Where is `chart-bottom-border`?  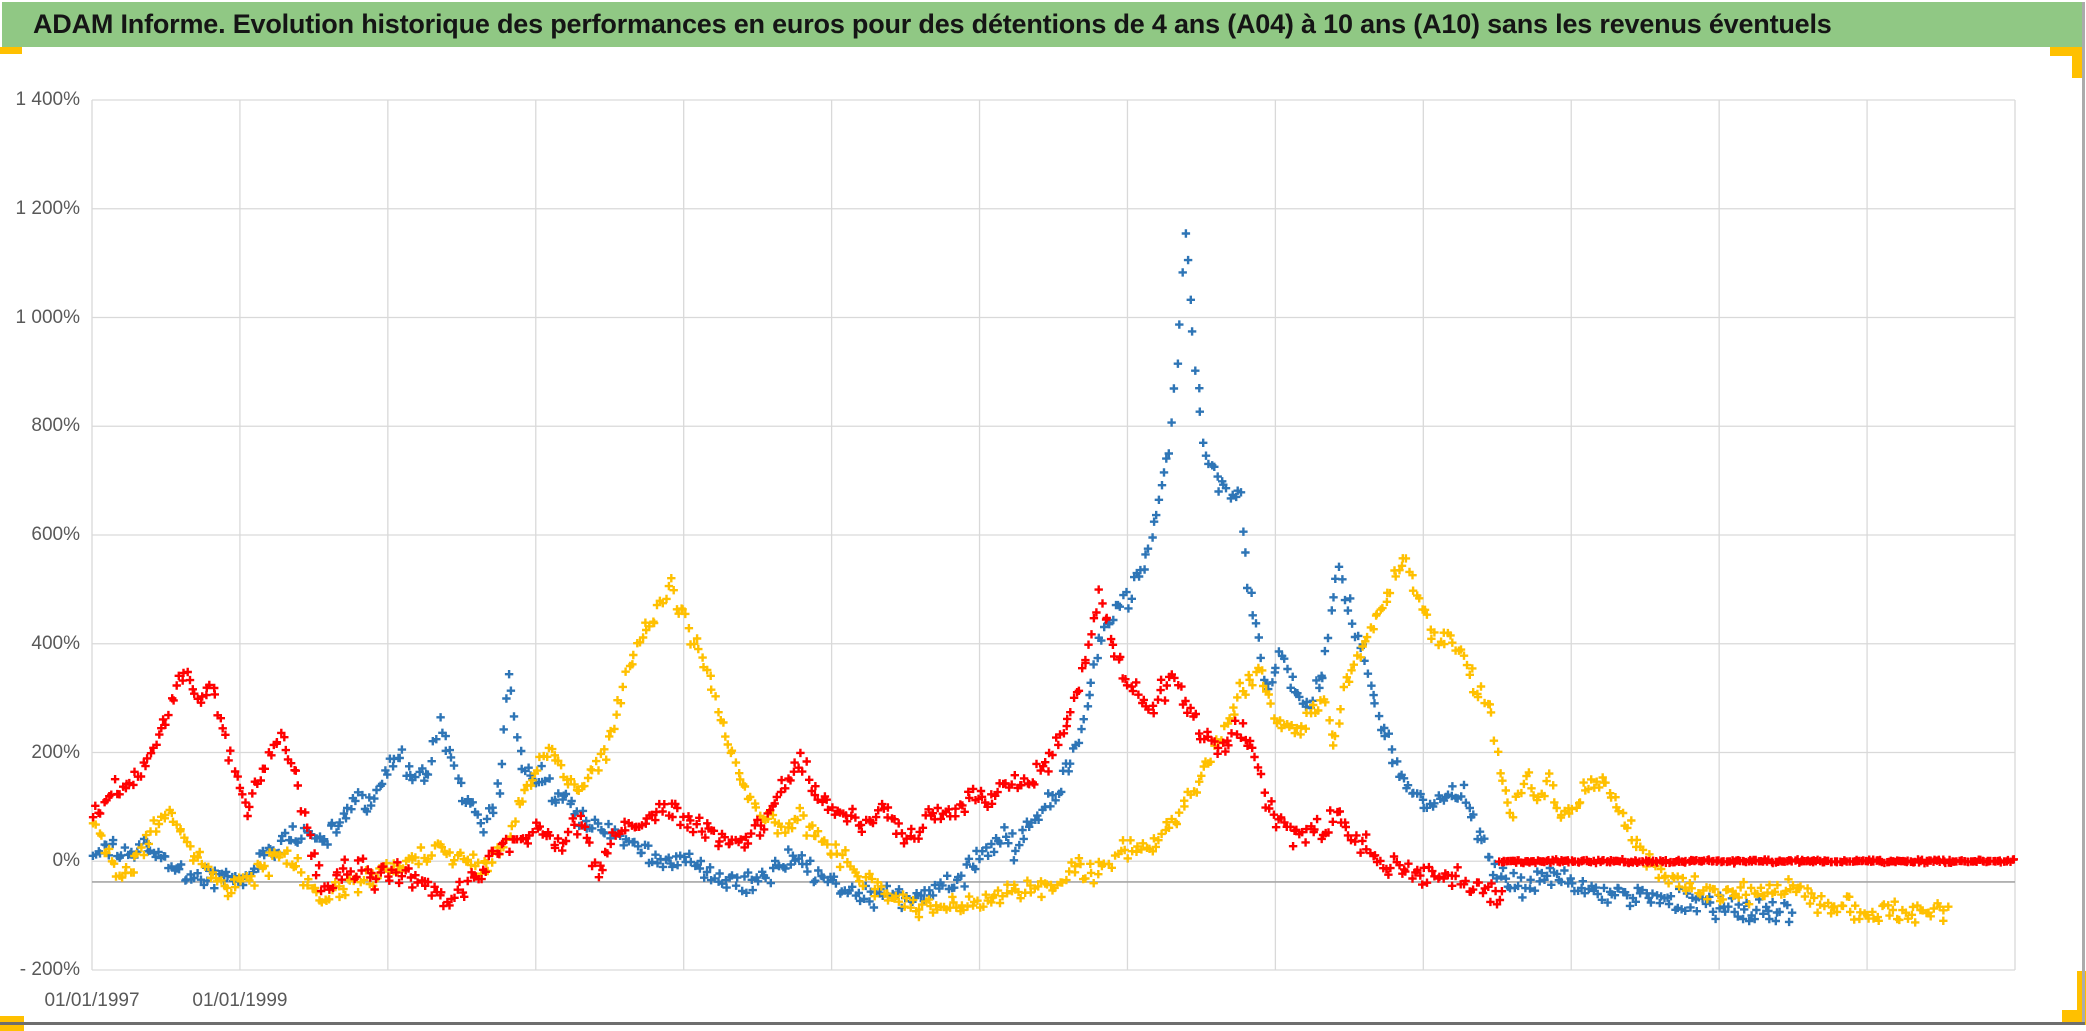 chart-bottom-border is located at coordinates (1042, 1023).